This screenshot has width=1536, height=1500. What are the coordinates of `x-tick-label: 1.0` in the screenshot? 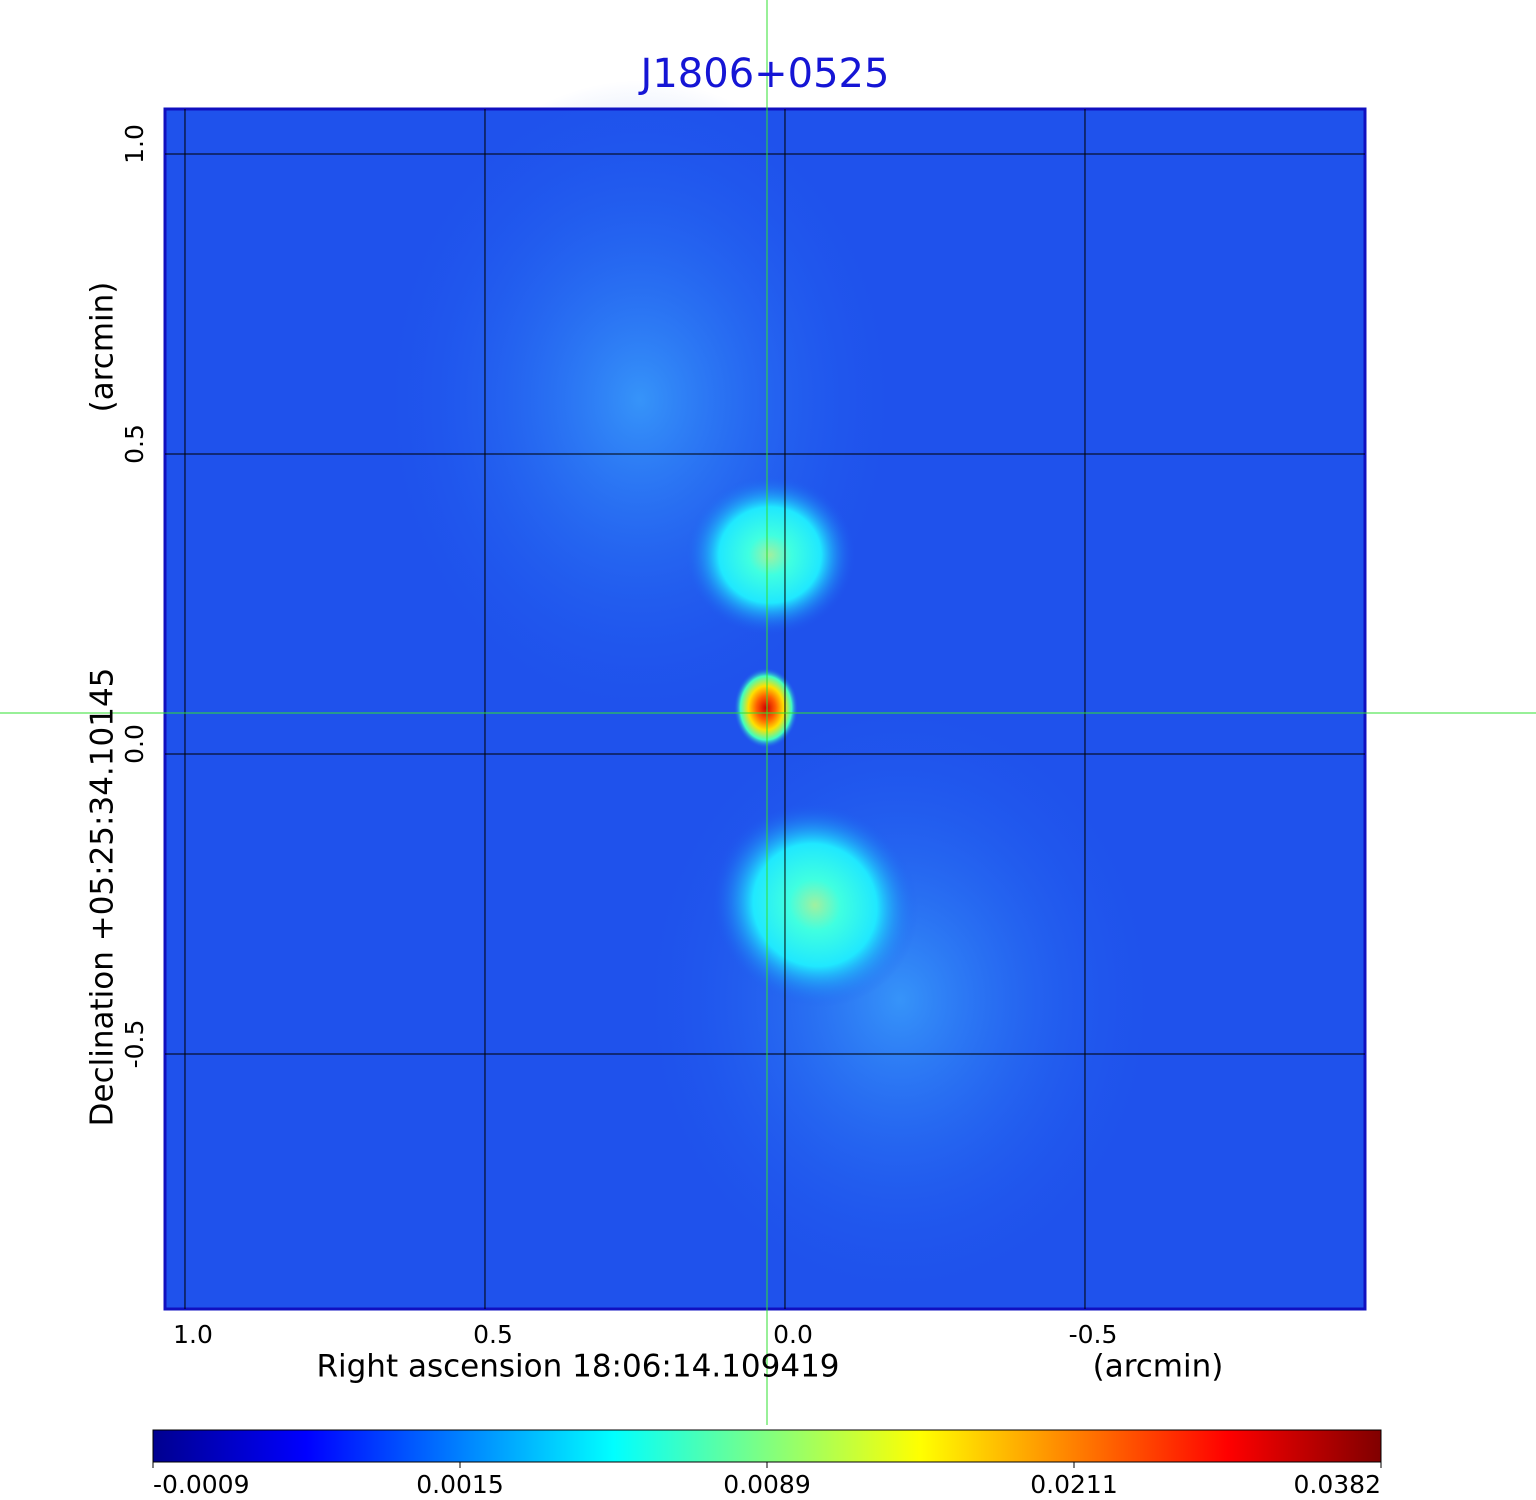 It's located at (193, 1334).